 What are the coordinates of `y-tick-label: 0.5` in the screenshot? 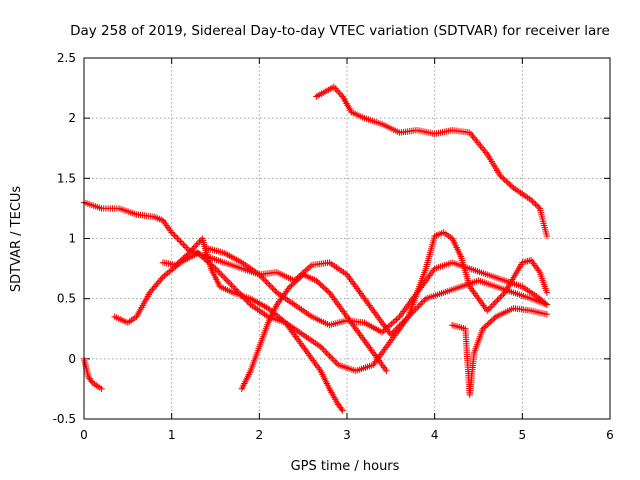 It's located at (66, 299).